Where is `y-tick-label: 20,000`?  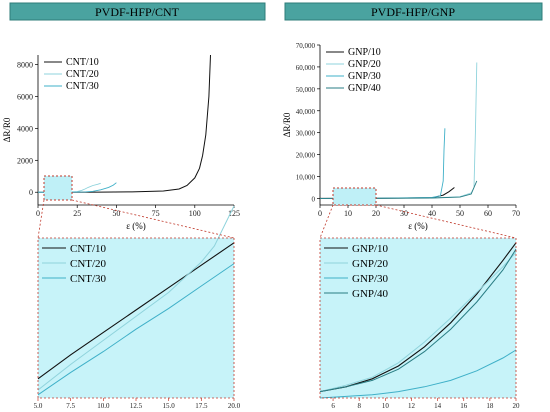
y-tick-label: 20,000 is located at coordinates (306, 156).